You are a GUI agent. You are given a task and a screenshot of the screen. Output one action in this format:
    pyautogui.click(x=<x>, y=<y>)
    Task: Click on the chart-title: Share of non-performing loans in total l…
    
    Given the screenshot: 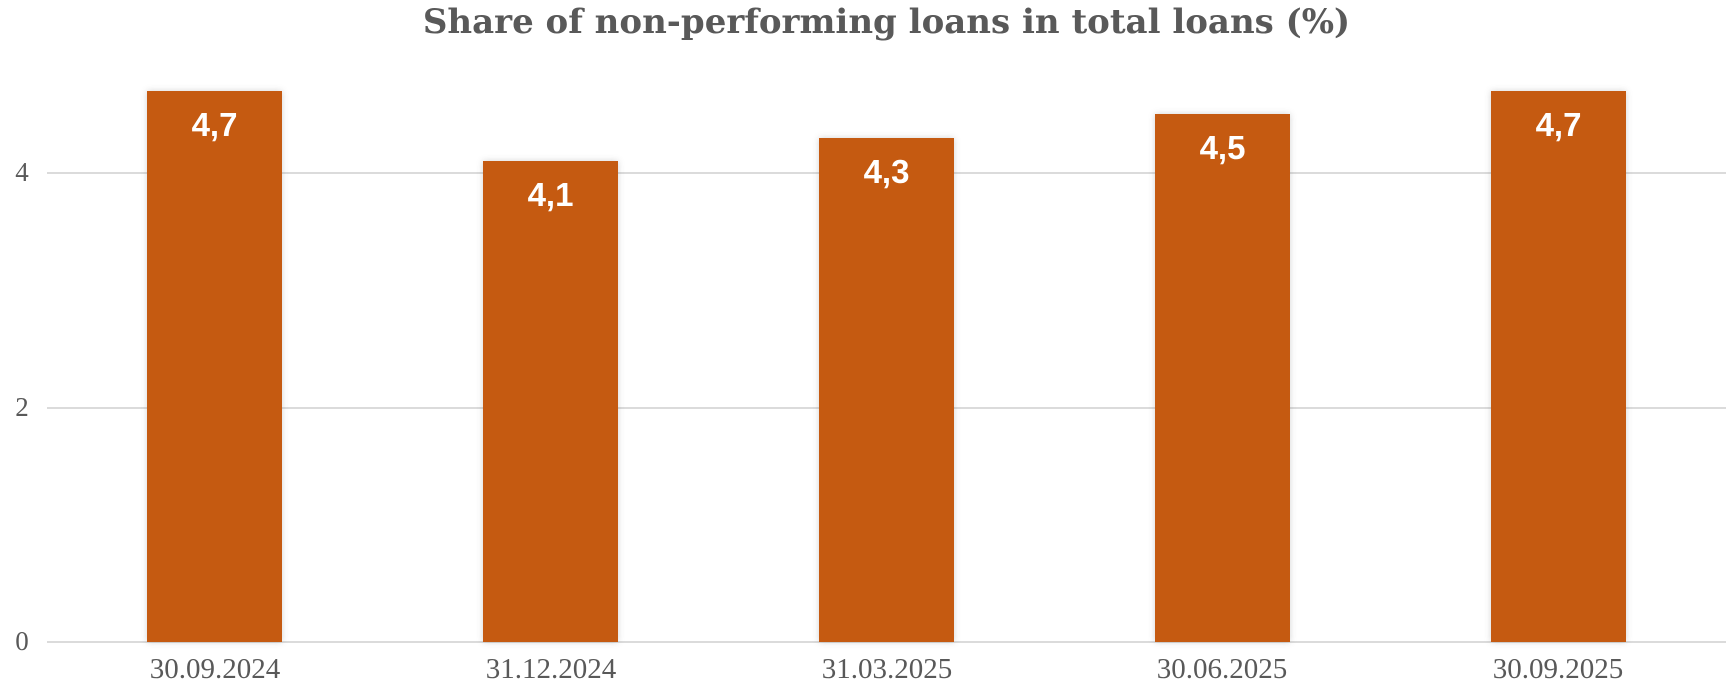 What is the action you would take?
    pyautogui.click(x=886, y=22)
    